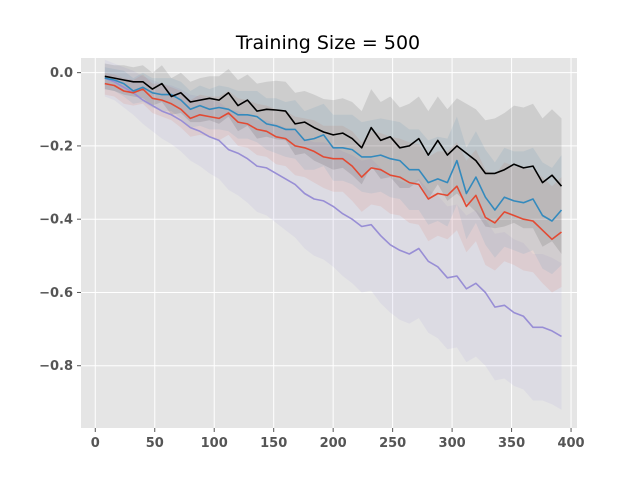 The height and width of the screenshot is (480, 640). I want to click on y-axis: 0.0 −0.2 −0.4 −0.6 −0.8, so click(60, 220).